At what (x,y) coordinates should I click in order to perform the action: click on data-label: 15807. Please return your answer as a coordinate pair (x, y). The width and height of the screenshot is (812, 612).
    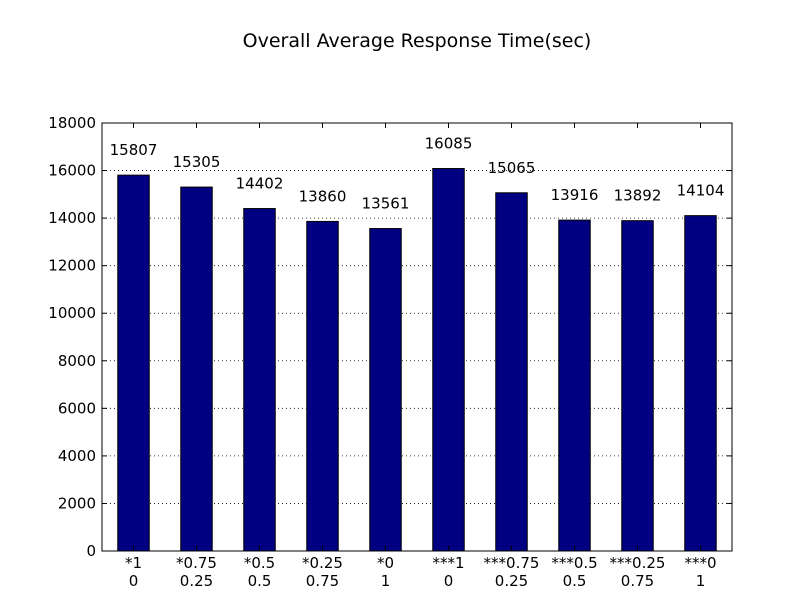
    Looking at the image, I should click on (134, 150).